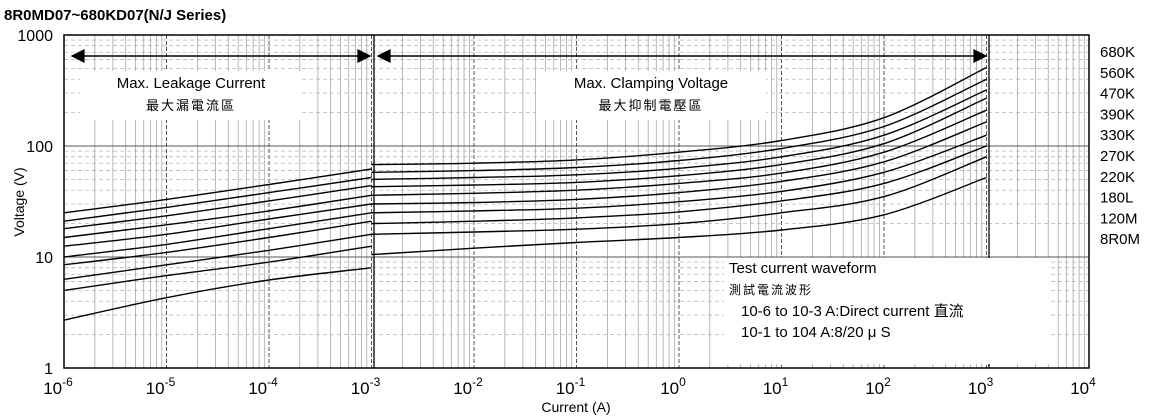 Image resolution: width=1158 pixels, height=417 pixels. What do you see at coordinates (650, 106) in the screenshot?
I see `clamping-region-label-cn: 最大抑制電壓區` at bounding box center [650, 106].